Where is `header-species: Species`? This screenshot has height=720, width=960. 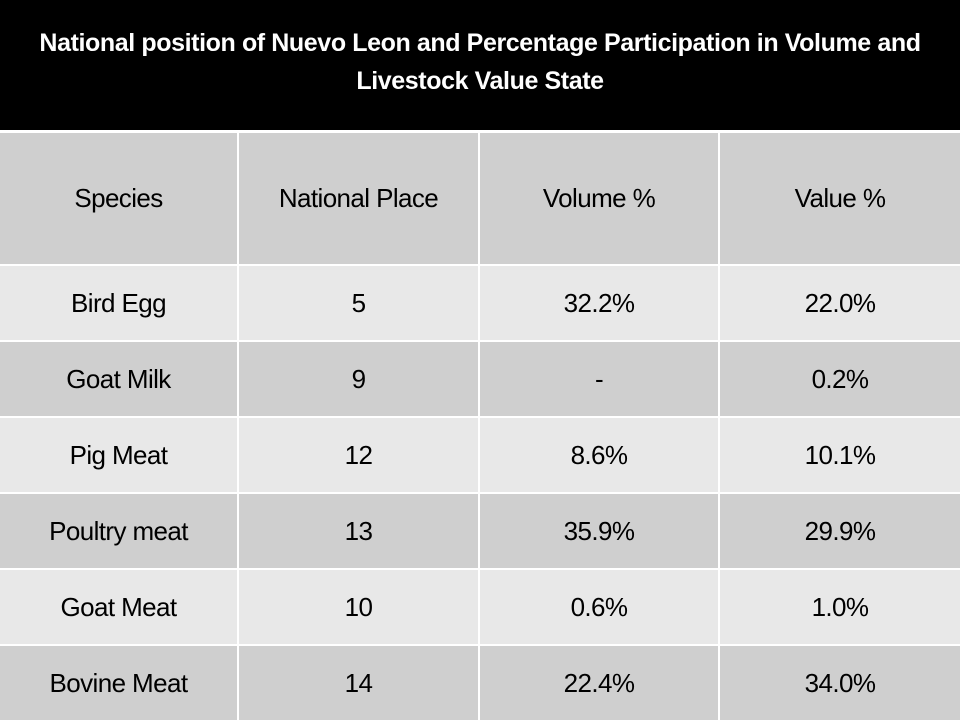 header-species: Species is located at coordinates (119, 197).